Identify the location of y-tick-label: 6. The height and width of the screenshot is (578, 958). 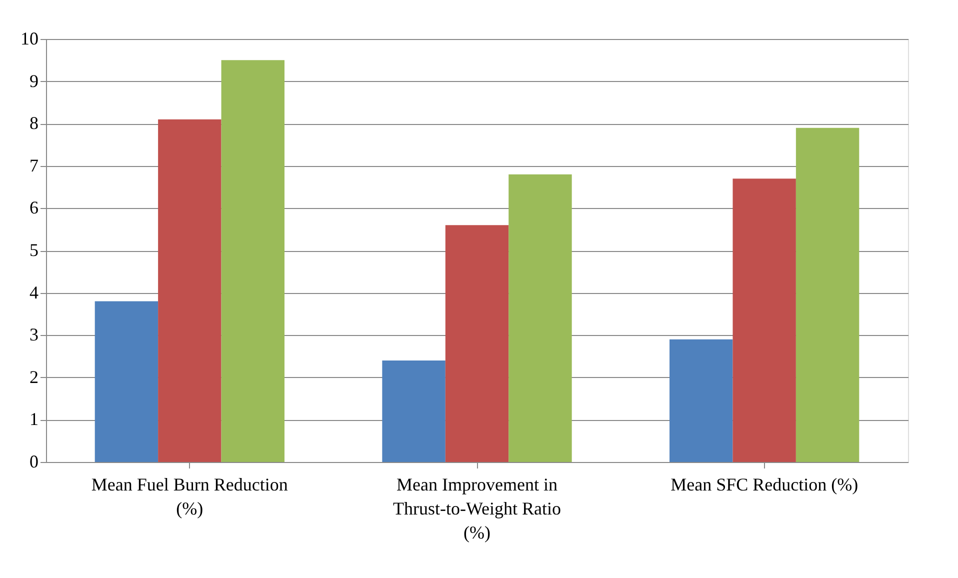
(34, 208).